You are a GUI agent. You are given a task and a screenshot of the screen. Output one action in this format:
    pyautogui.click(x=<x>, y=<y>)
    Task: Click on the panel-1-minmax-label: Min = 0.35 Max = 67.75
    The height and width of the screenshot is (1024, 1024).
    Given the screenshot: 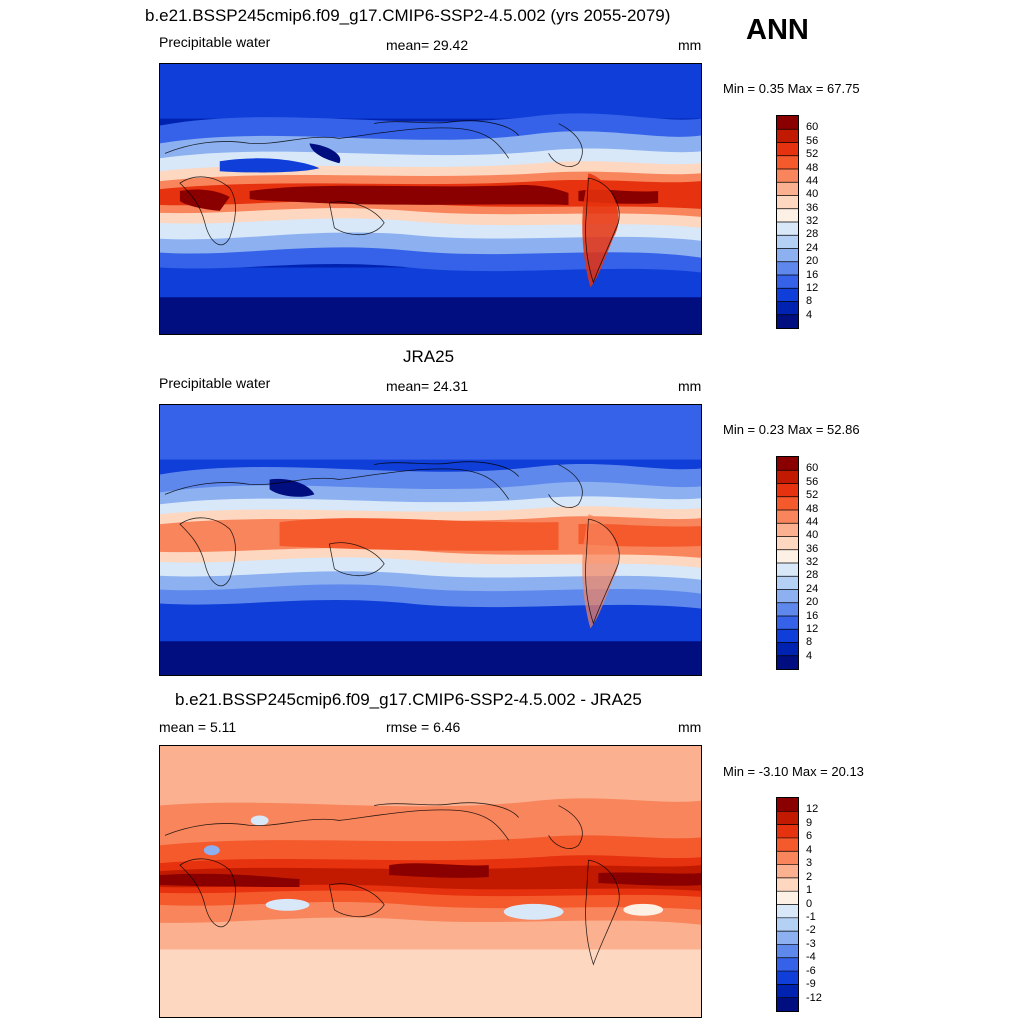 What is the action you would take?
    pyautogui.click(x=791, y=88)
    